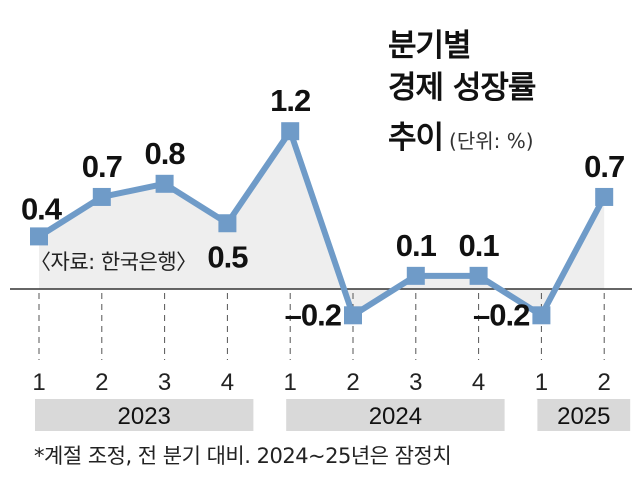 The image size is (640, 485). I want to click on data-value-label: 0.4, so click(42, 208).